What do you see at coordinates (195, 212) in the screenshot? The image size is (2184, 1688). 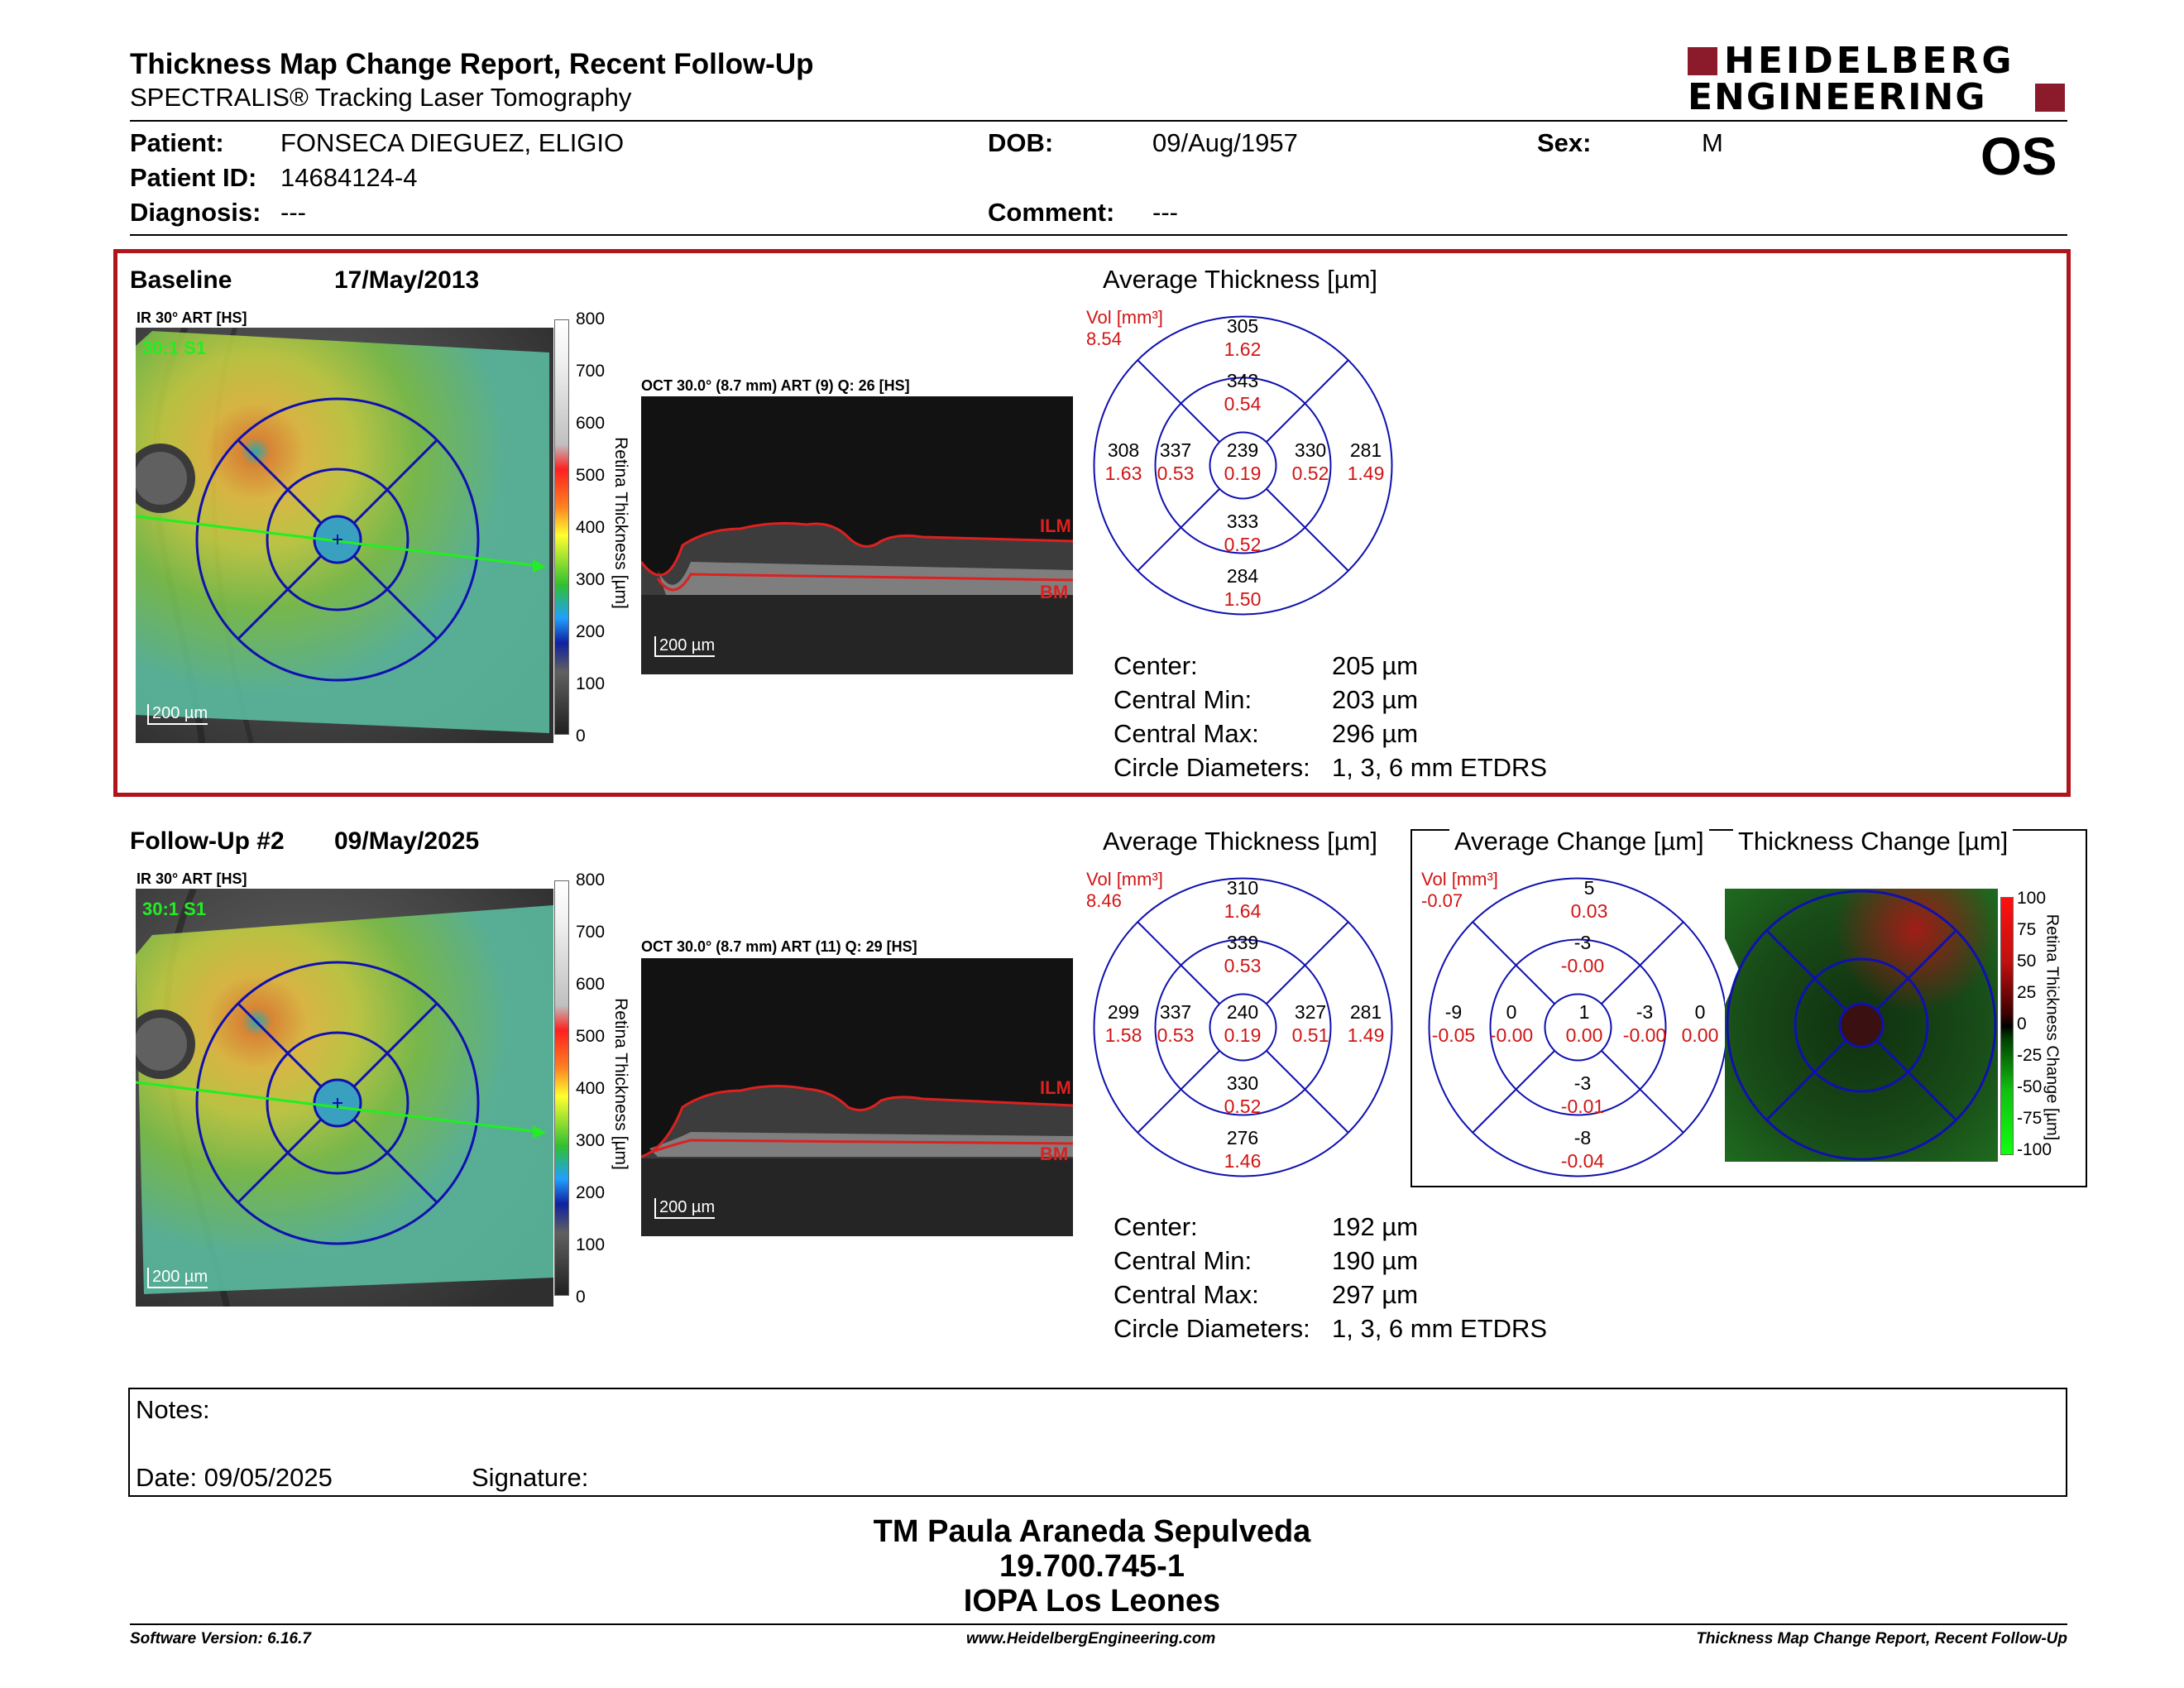 I see `diagnosis-label: Diagnosis:` at bounding box center [195, 212].